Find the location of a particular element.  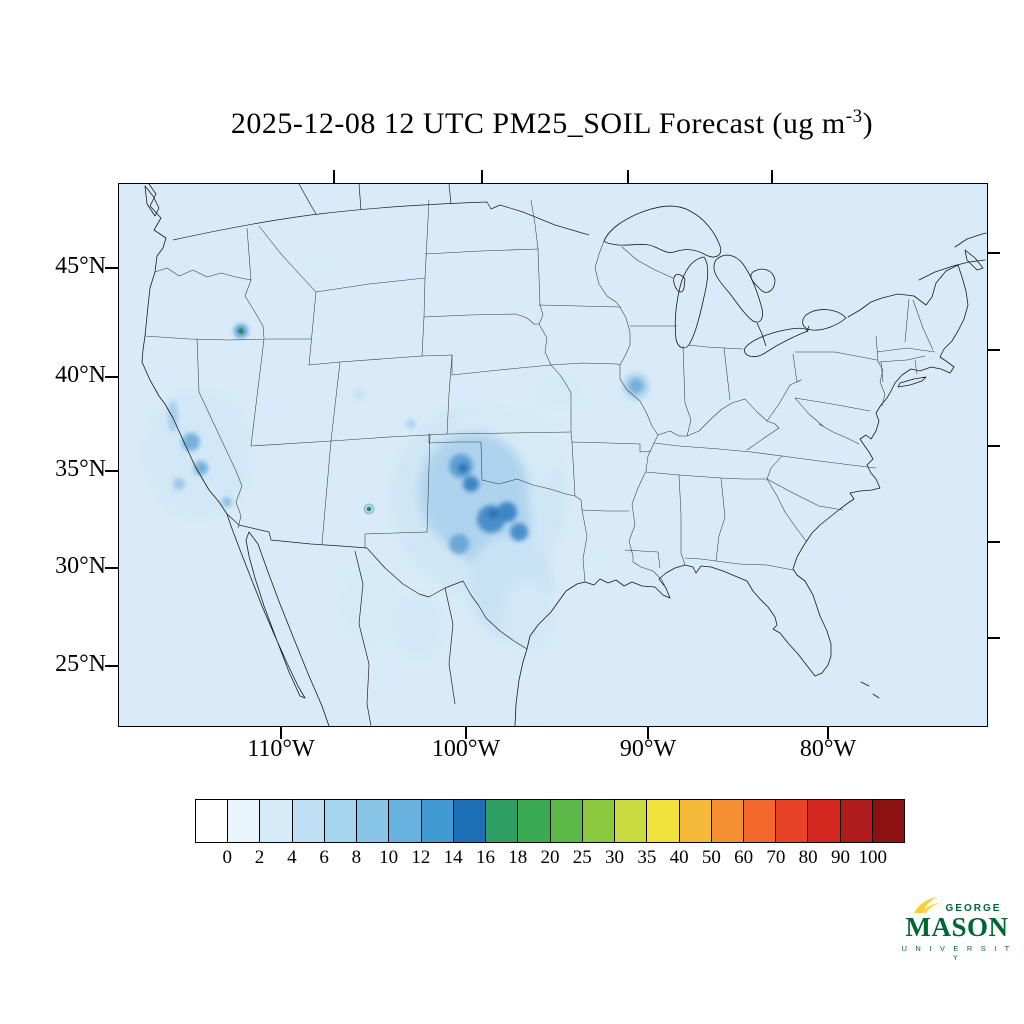

lon-label-100w: 100°W is located at coordinates (466, 749).